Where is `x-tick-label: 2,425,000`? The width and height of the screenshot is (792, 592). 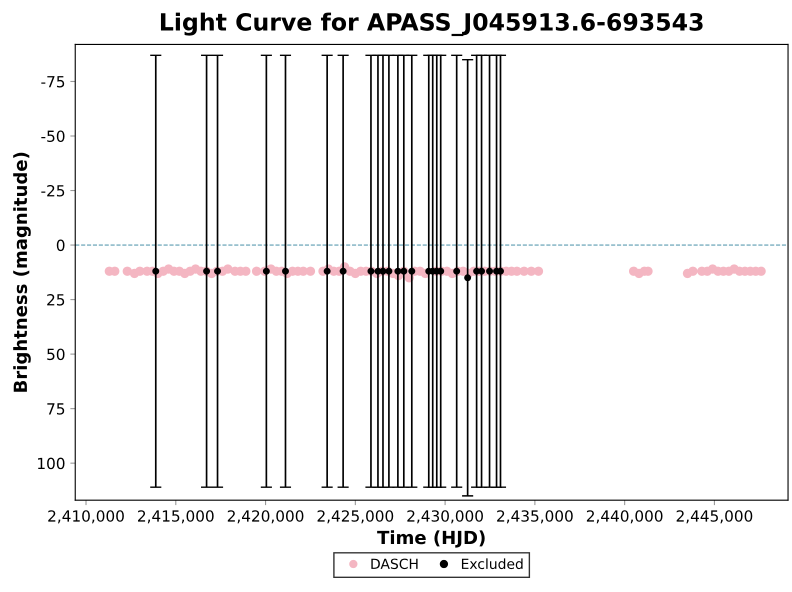 x-tick-label: 2,425,000 is located at coordinates (356, 517).